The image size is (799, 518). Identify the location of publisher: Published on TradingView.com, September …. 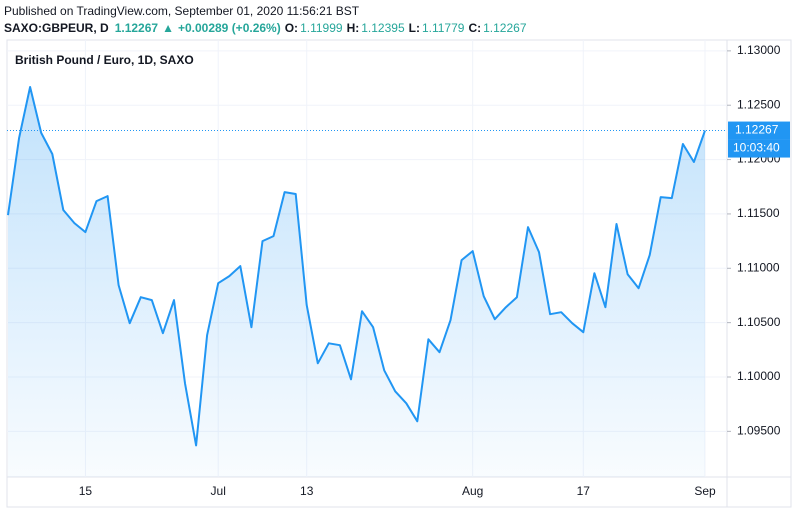
(182, 11).